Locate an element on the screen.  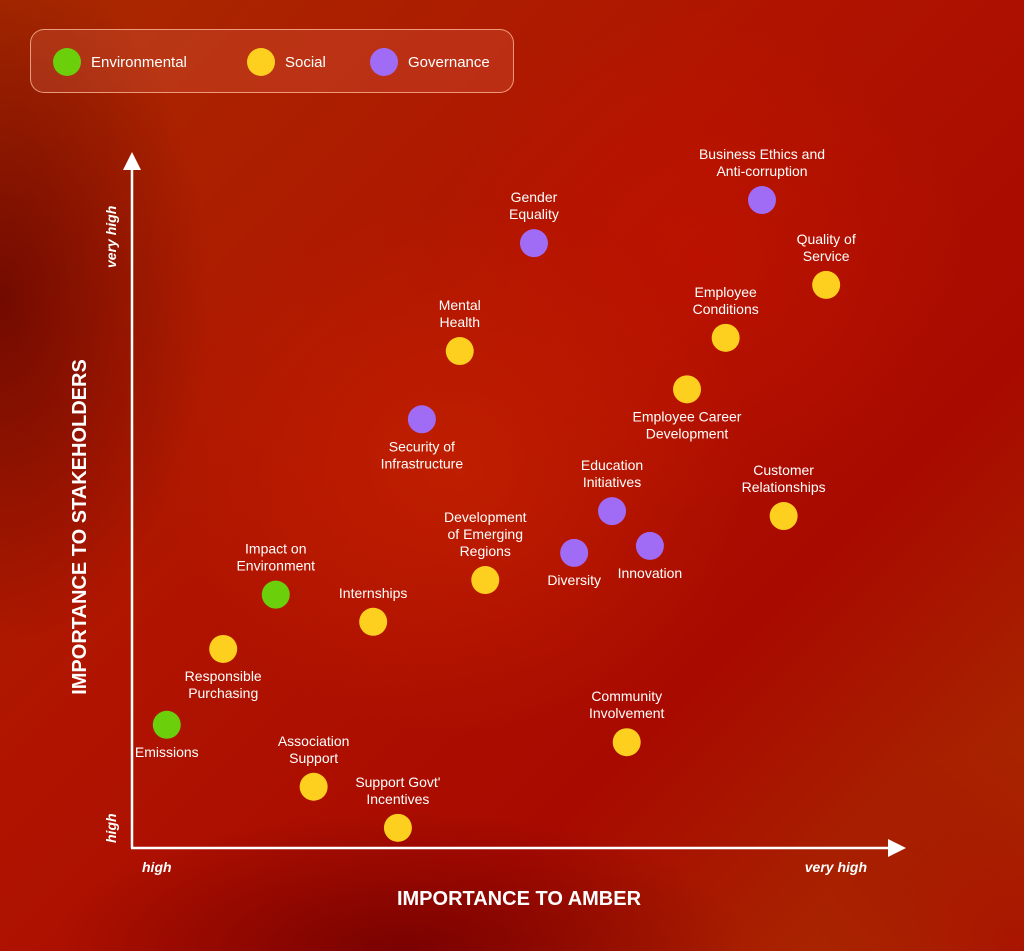
data-point-label: Internships is located at coordinates (373, 593).